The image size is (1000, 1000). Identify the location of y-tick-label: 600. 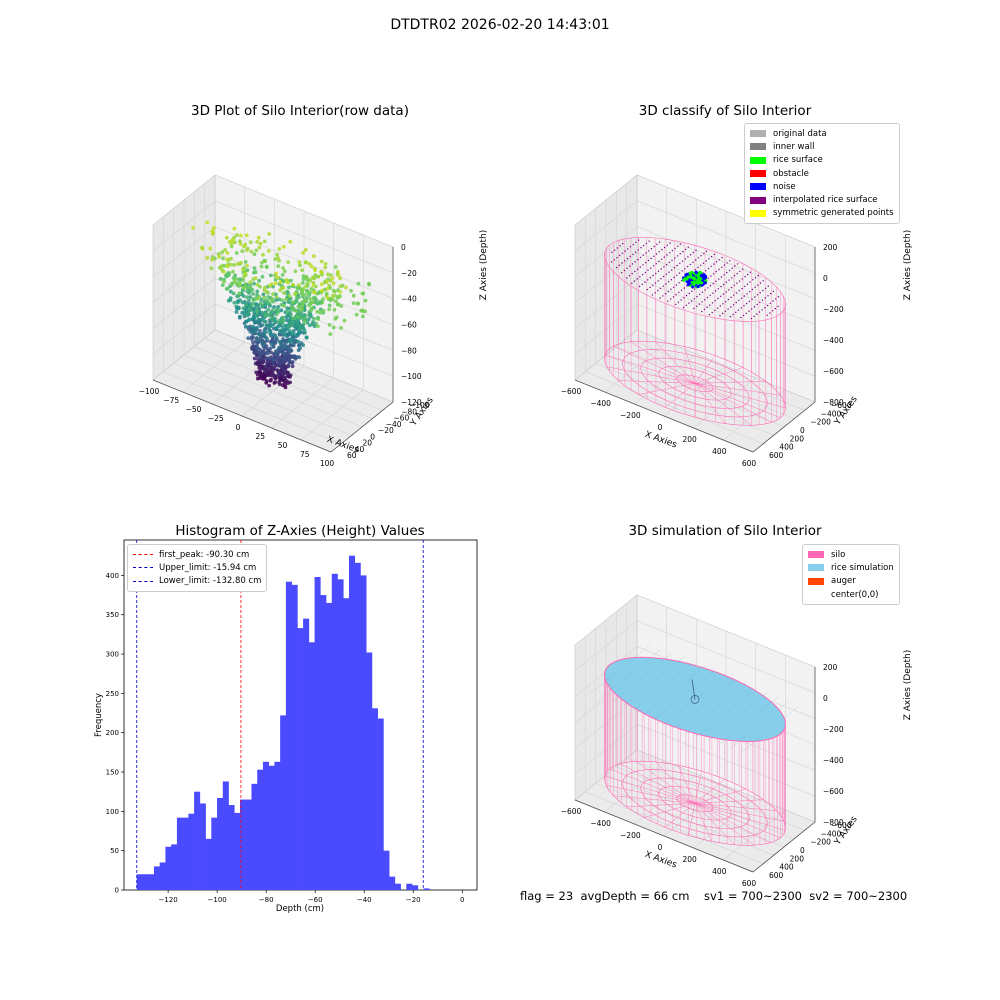
(776, 875).